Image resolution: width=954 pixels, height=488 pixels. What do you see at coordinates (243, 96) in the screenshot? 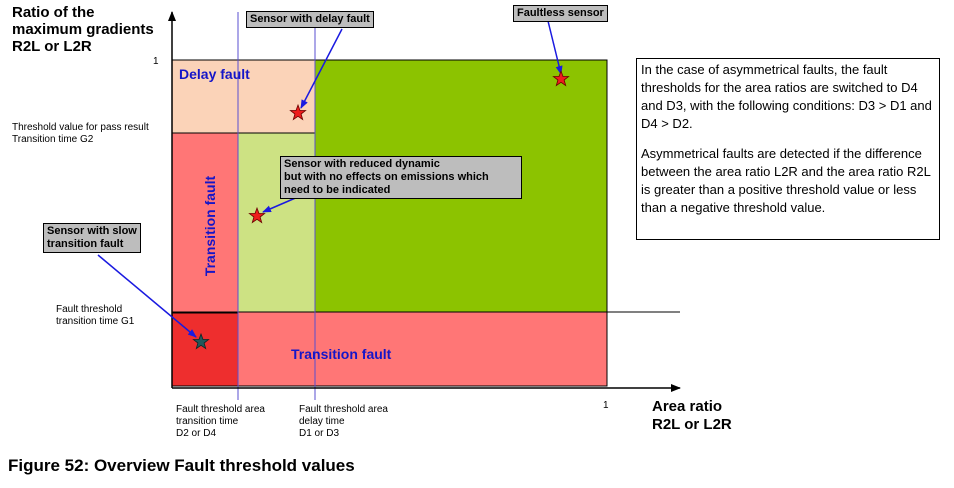
I see `region-delay-fault` at bounding box center [243, 96].